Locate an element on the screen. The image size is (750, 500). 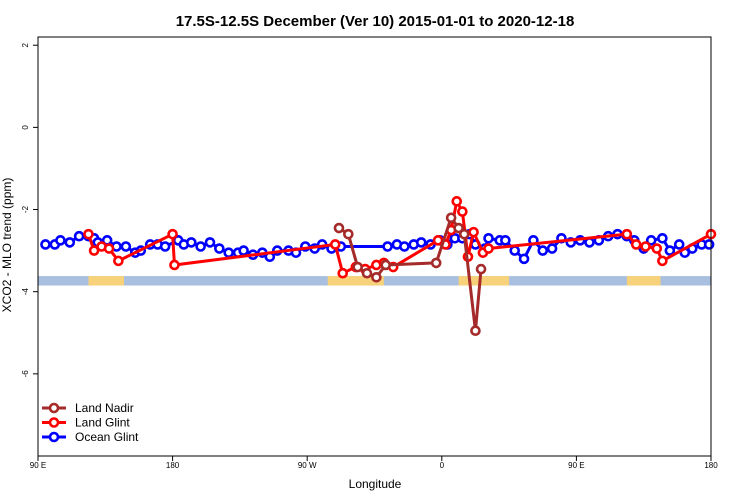
y-axis: 2 0 -2 -4 -6 is located at coordinates (29, 209).